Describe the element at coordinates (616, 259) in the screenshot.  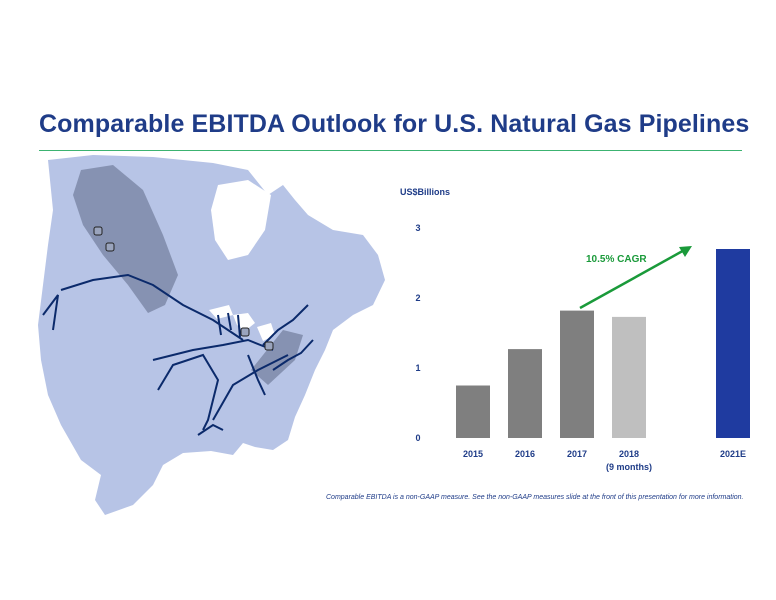
I see `cagr-label: 10.5% CAGR` at that location.